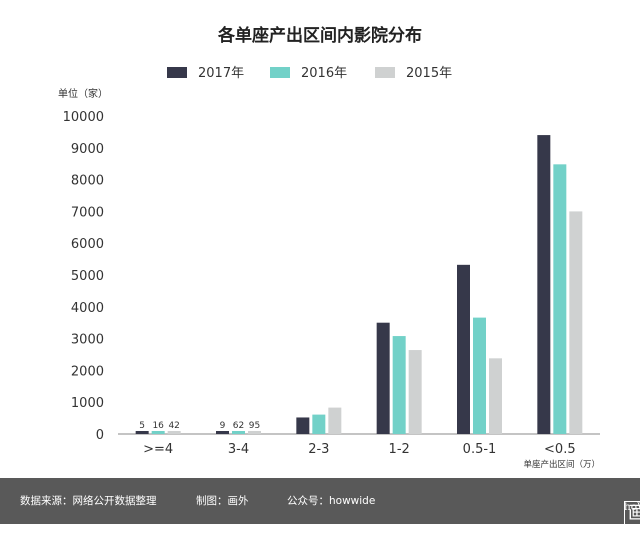  I want to click on brand-text: hoWide, so click(632, 507).